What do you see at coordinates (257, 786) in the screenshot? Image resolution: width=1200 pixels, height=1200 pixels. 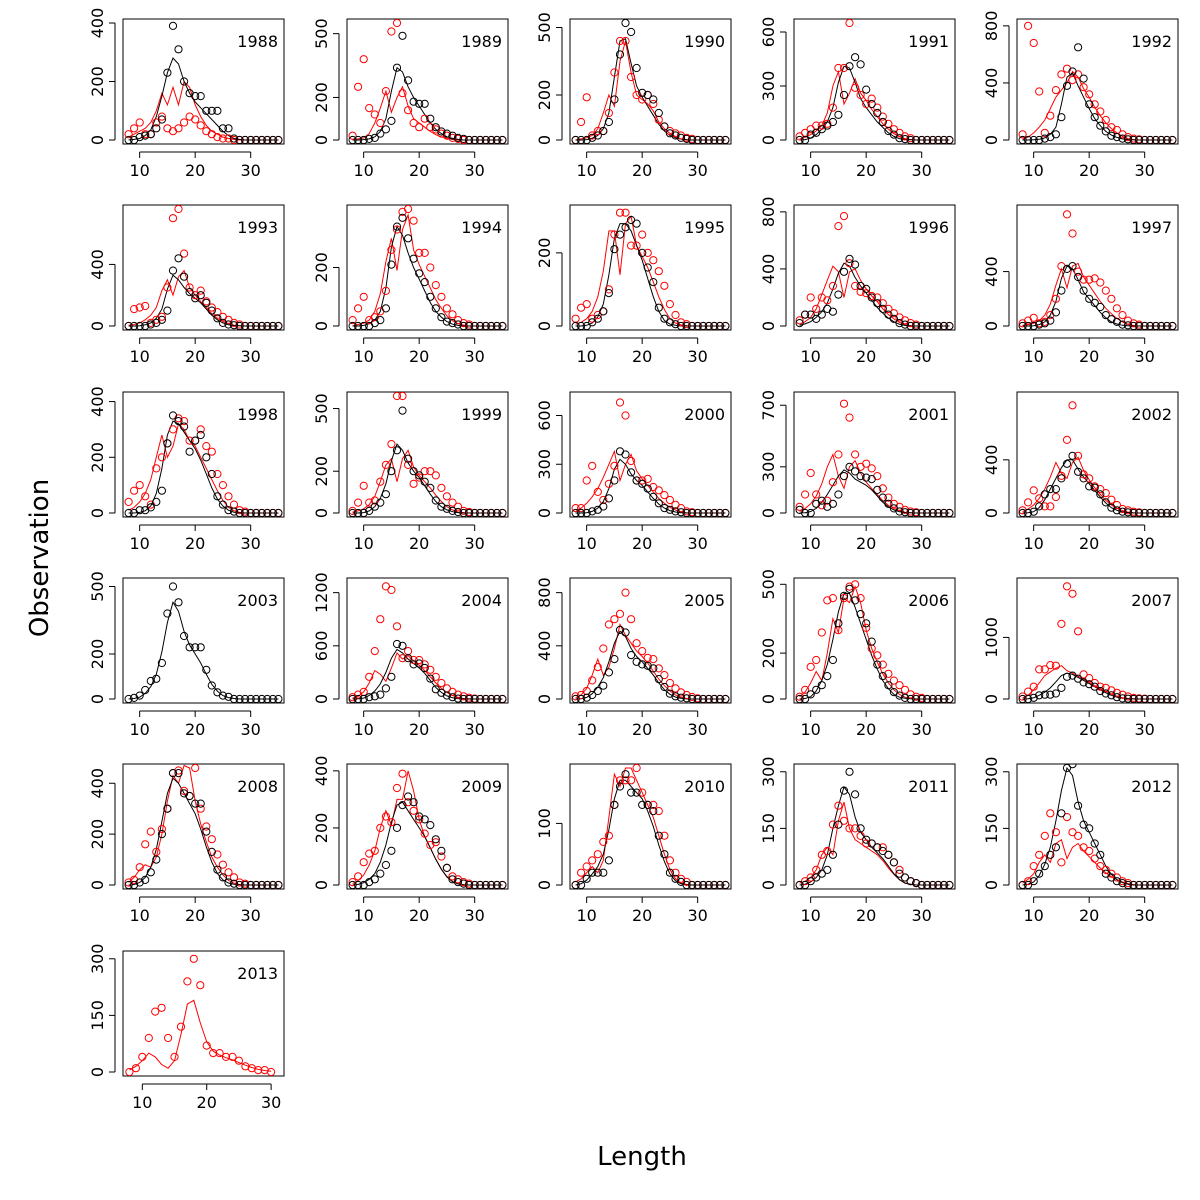 I see `panel-year-label: 2008` at bounding box center [257, 786].